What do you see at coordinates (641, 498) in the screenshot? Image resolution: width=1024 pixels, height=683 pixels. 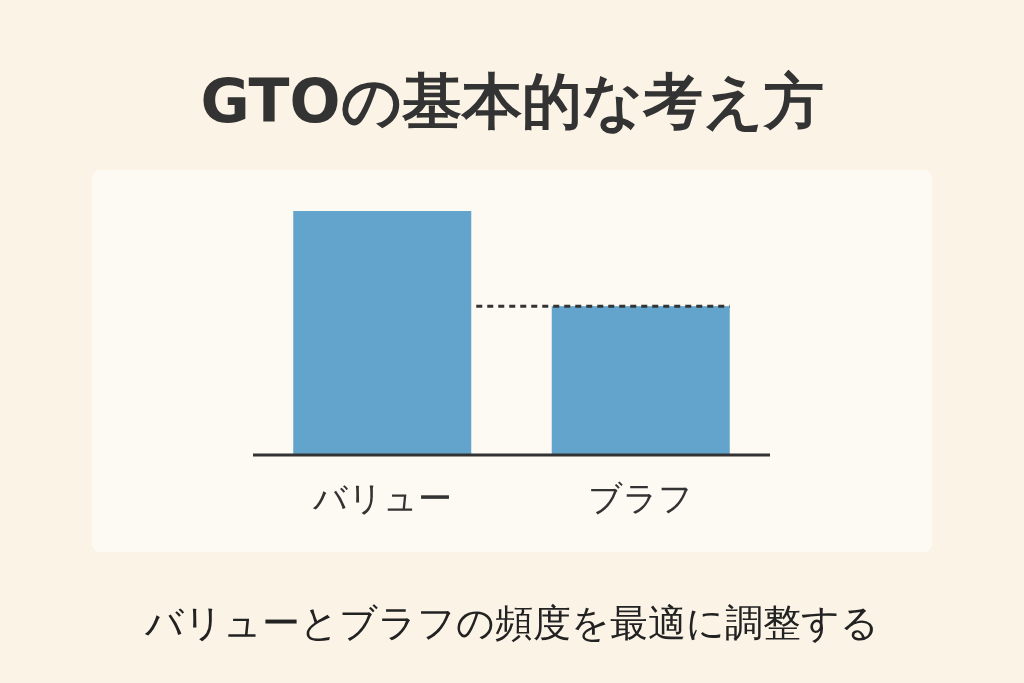 I see `x-tick-label: ブラフ` at bounding box center [641, 498].